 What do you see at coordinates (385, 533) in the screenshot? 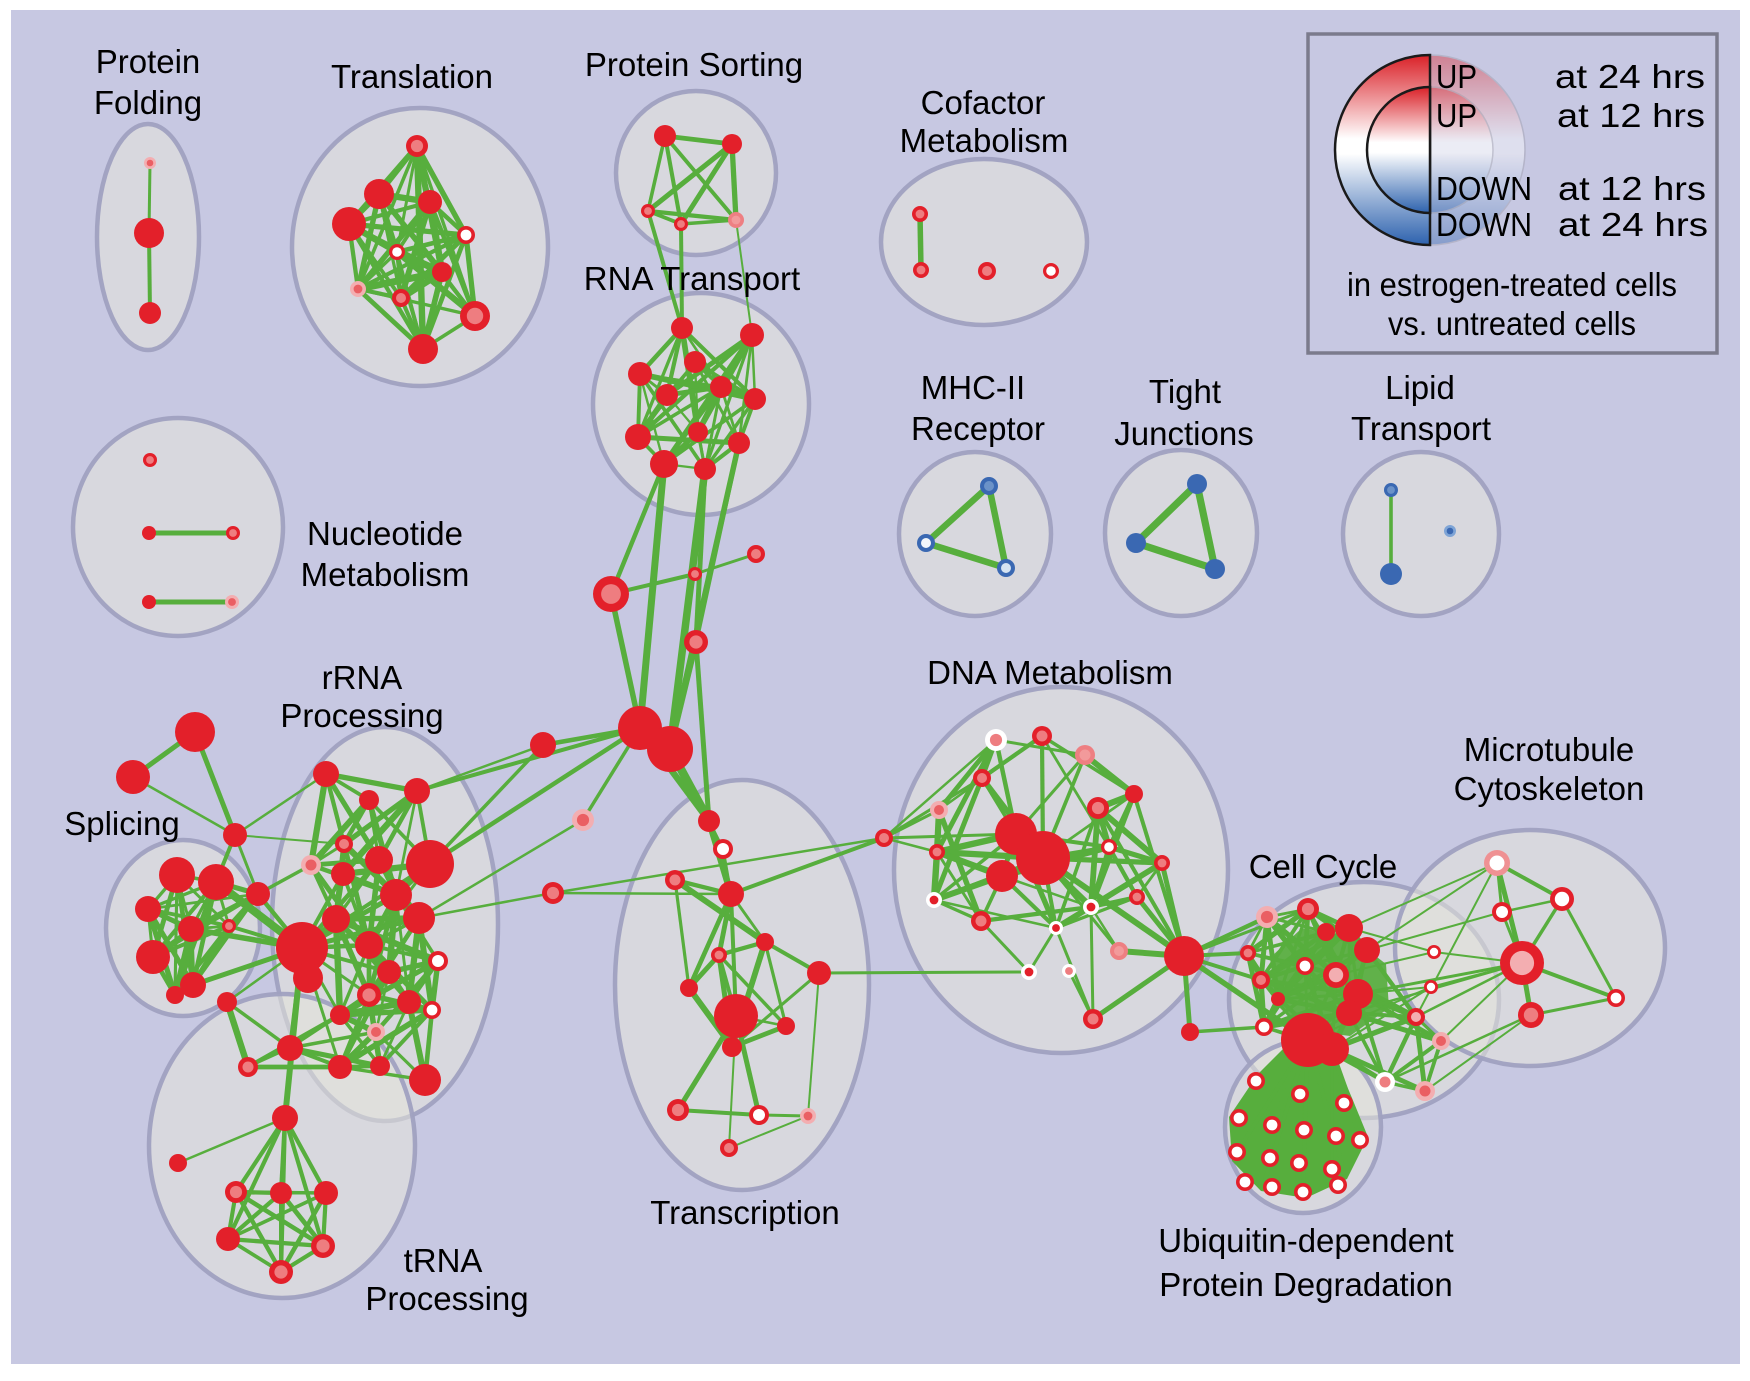
I see `svg-text: Nucleotide` at bounding box center [385, 533].